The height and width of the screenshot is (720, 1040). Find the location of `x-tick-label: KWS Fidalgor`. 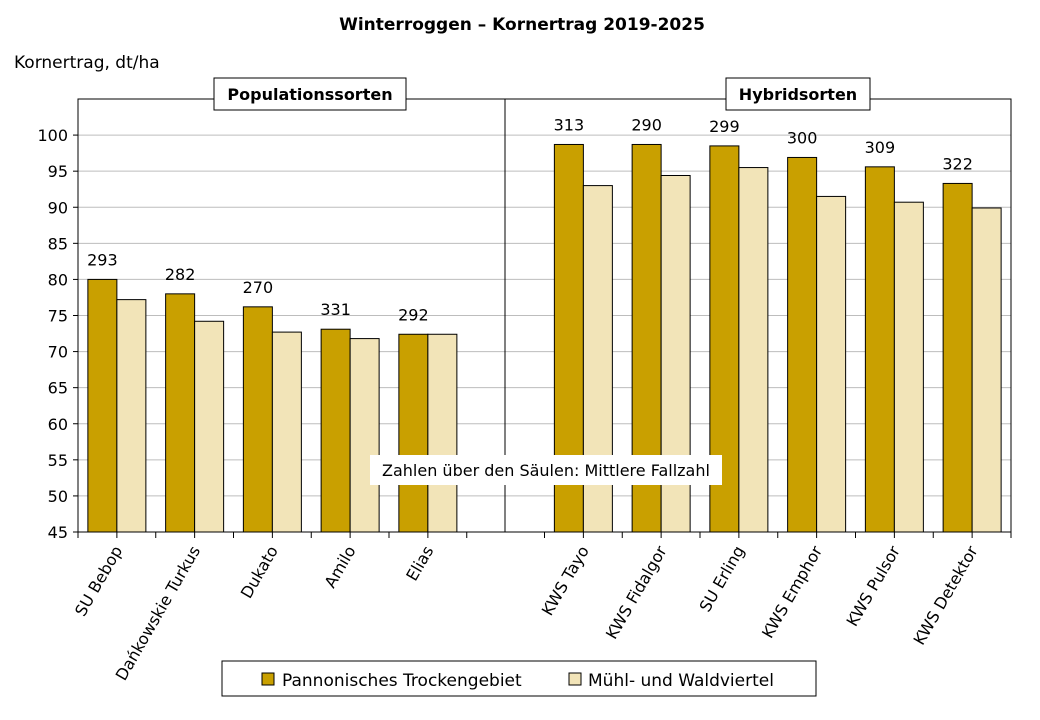

x-tick-label: KWS Fidalgor is located at coordinates (636, 592).